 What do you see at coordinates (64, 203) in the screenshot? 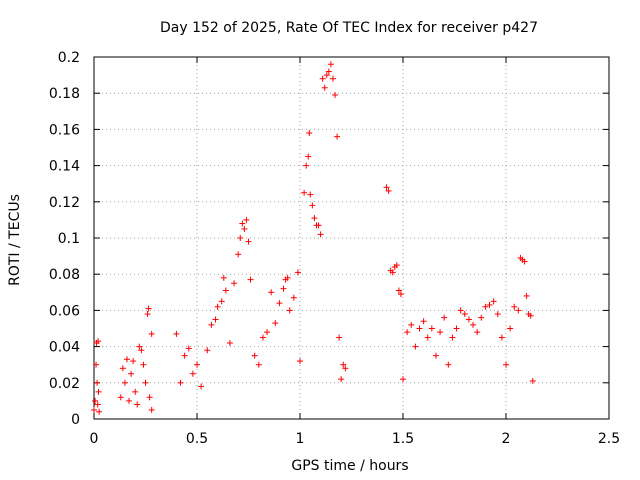
I see `y-tick-label: 0.12` at bounding box center [64, 203].